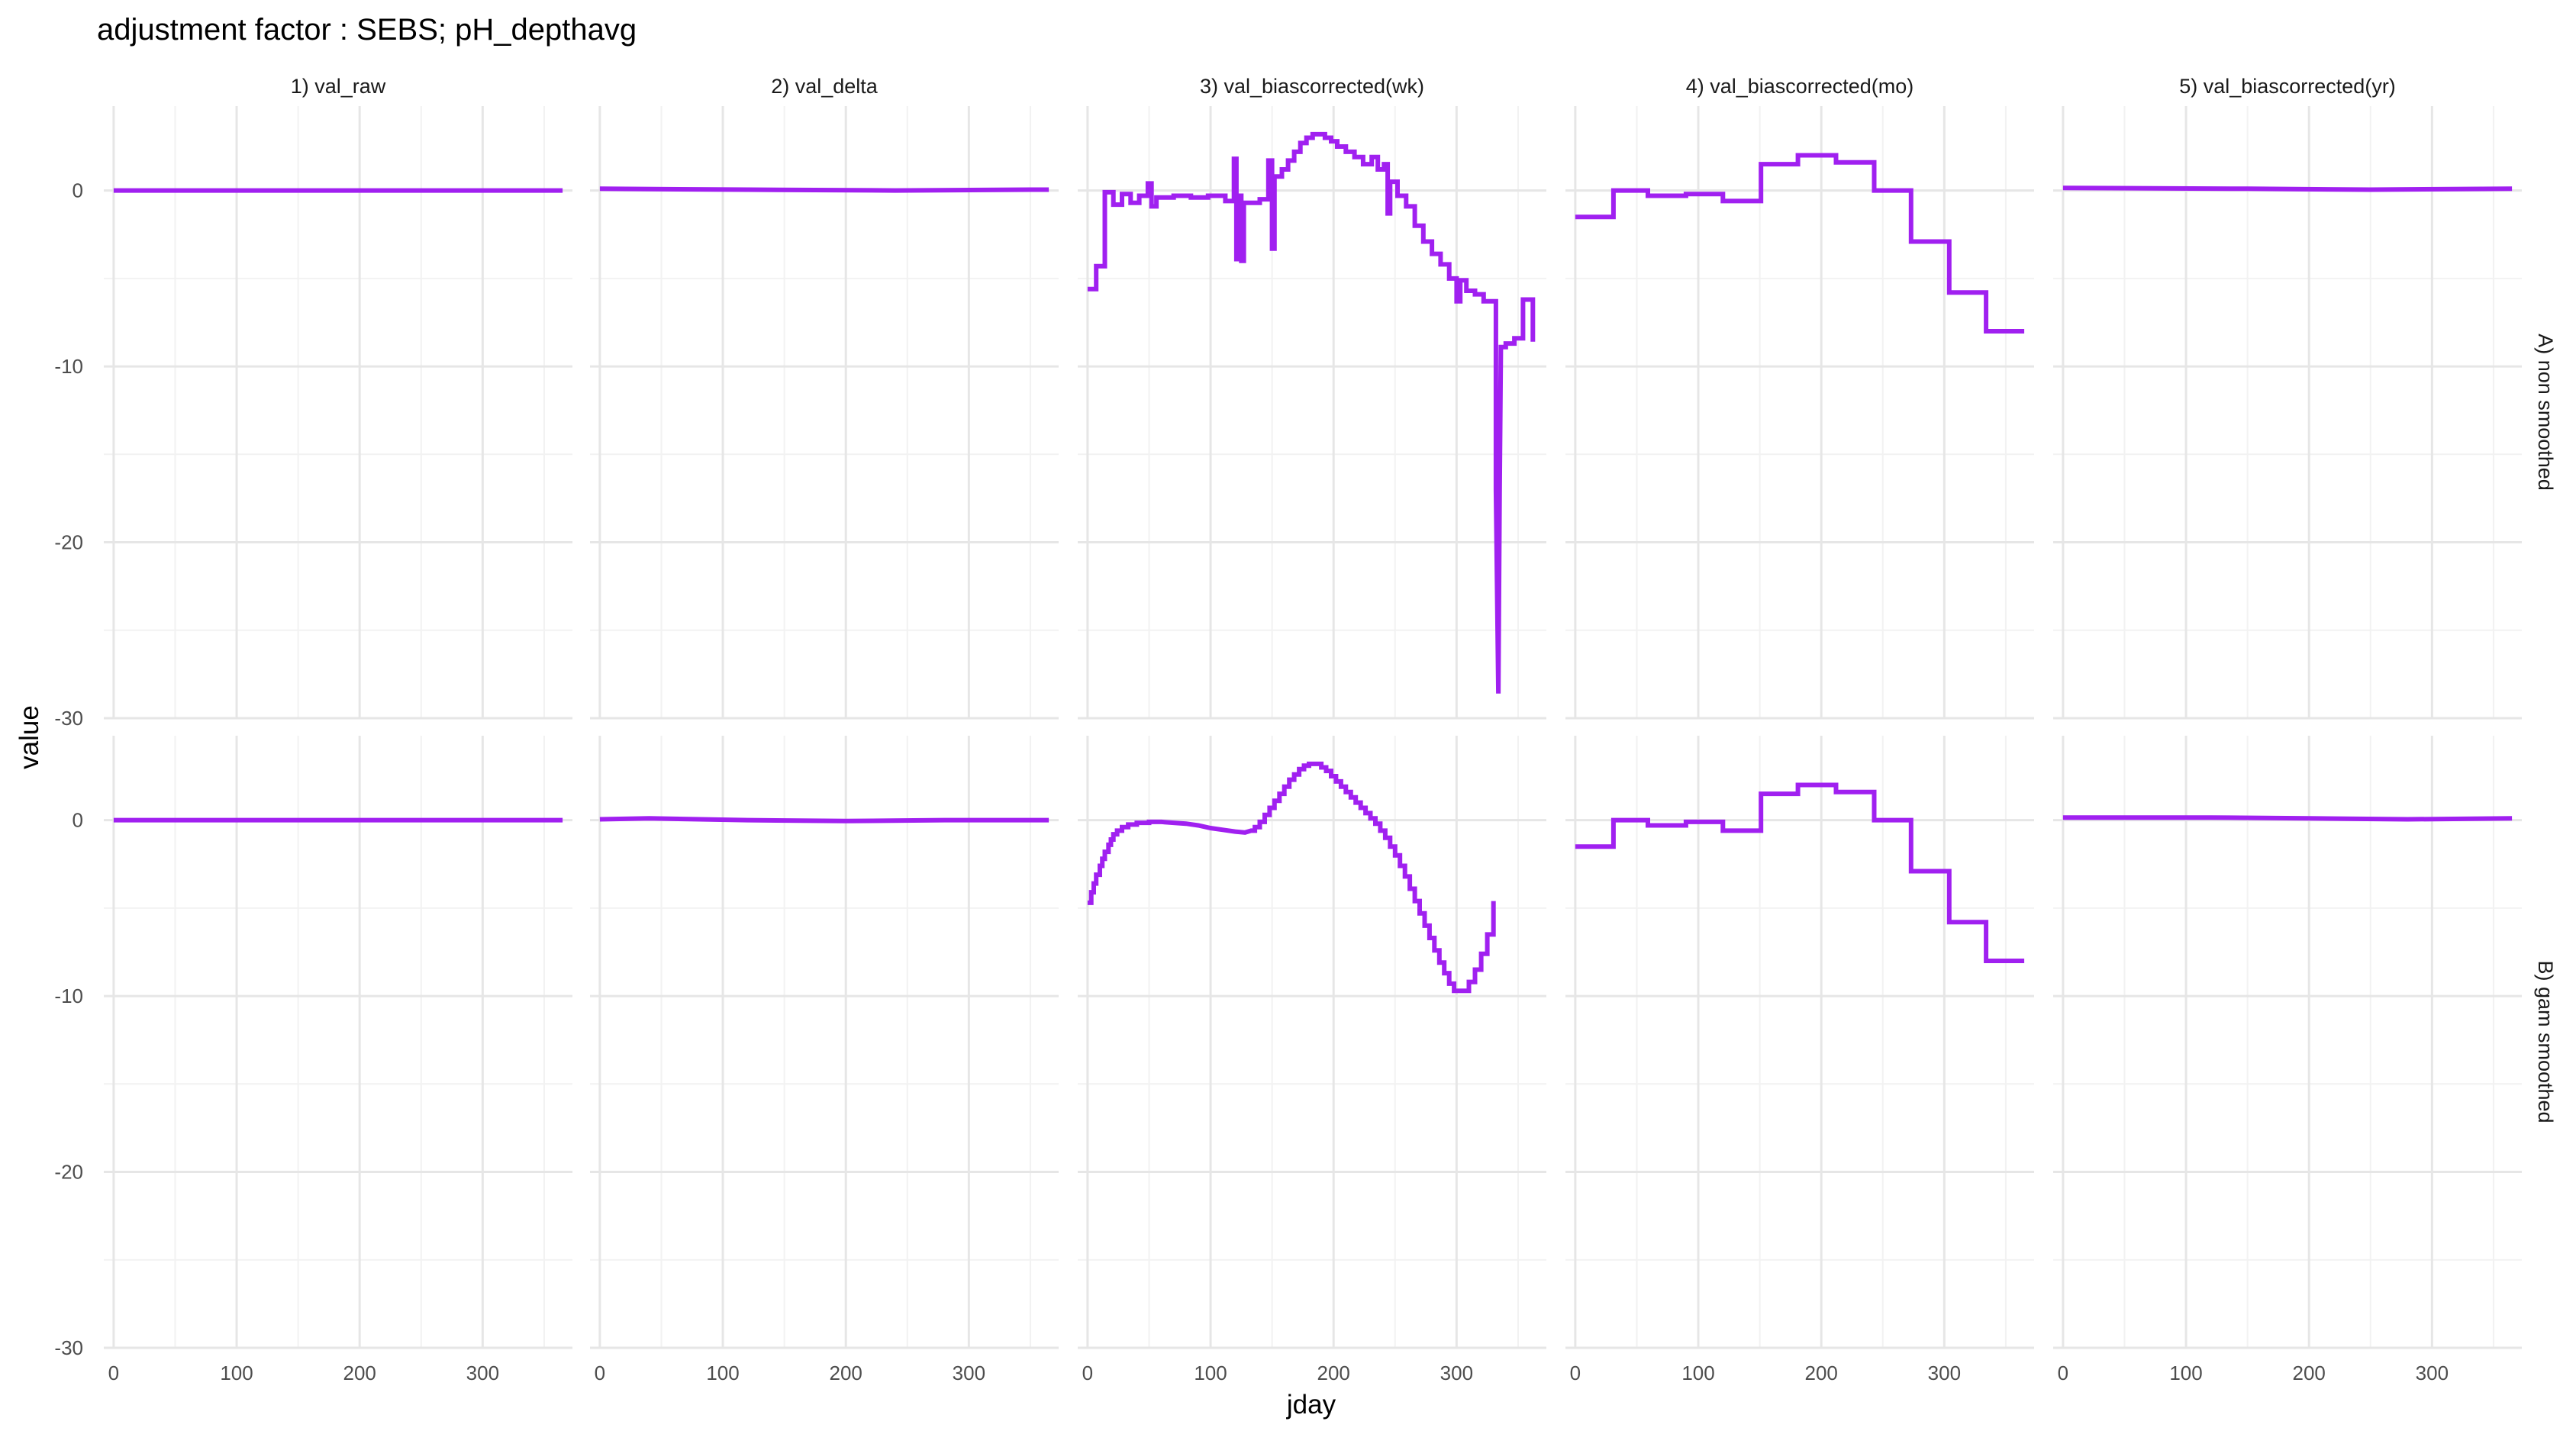 The image size is (2576, 1431). I want to click on chart-title: adjustment factor : SEBS; pH_depthavg, so click(367, 30).